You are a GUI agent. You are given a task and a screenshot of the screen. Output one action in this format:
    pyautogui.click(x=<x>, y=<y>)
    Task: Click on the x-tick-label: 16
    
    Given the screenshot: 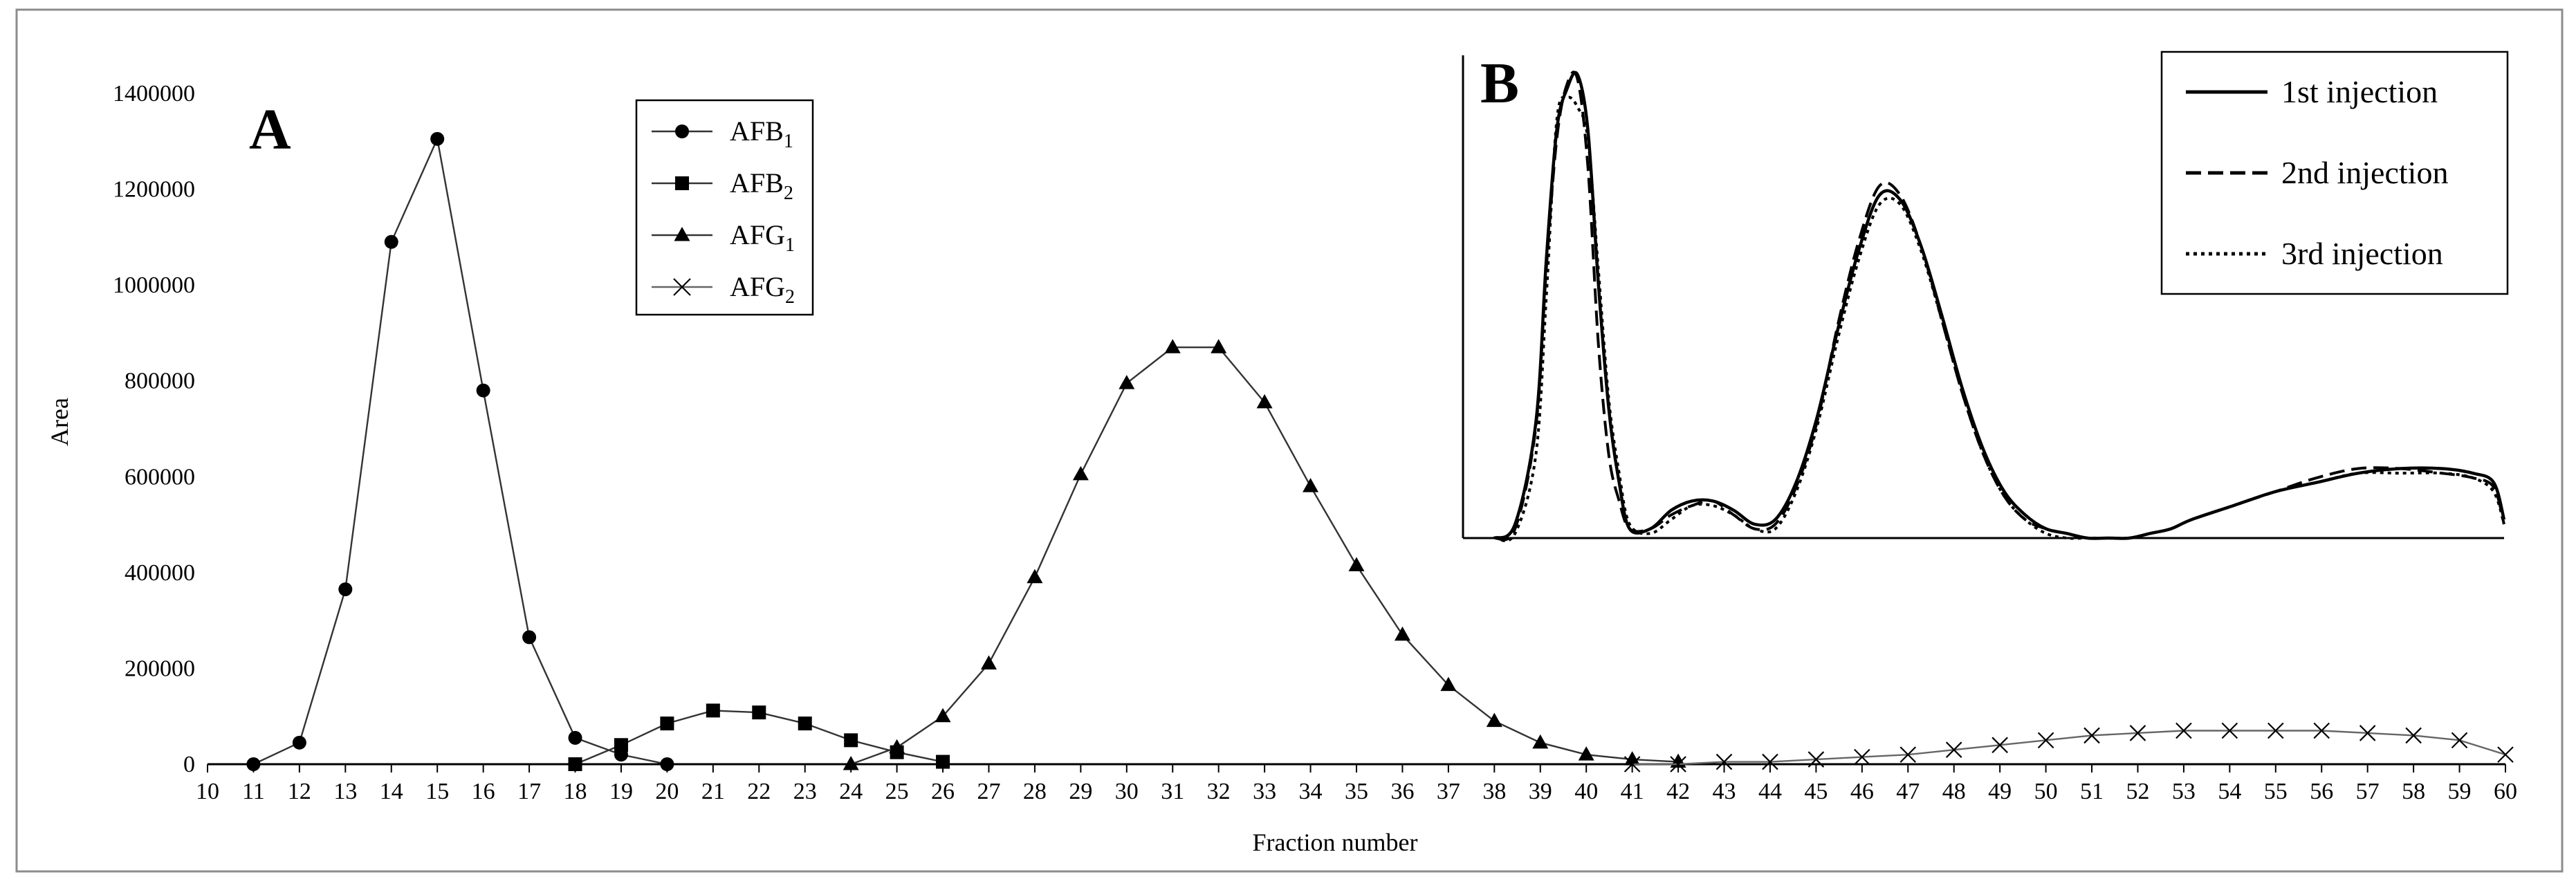 What is the action you would take?
    pyautogui.click(x=483, y=791)
    